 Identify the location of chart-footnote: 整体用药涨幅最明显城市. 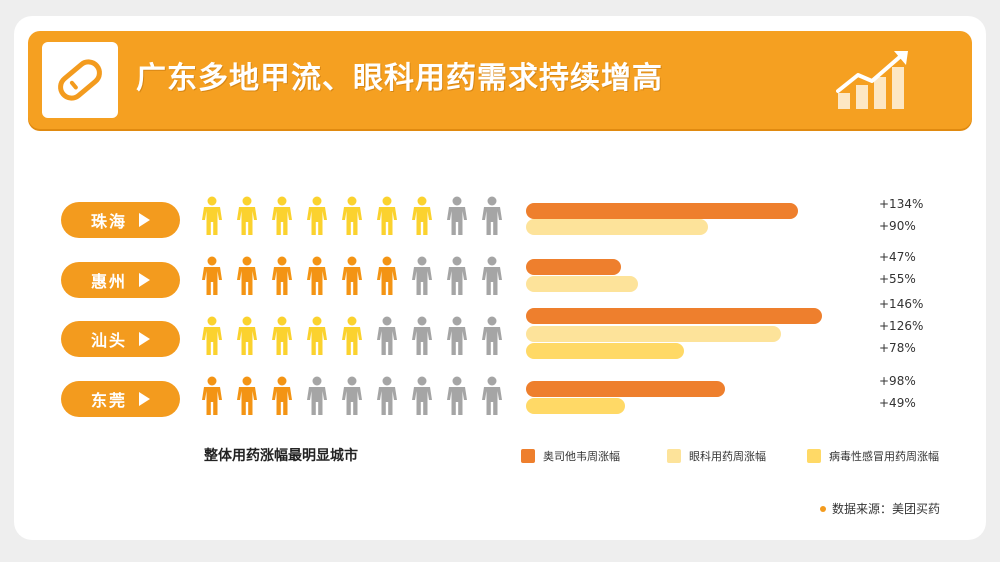
(281, 456).